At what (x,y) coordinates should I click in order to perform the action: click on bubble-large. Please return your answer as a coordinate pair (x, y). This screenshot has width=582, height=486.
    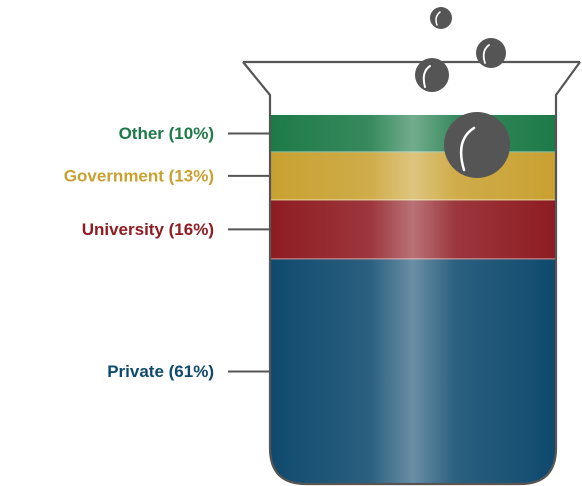
    Looking at the image, I should click on (477, 145).